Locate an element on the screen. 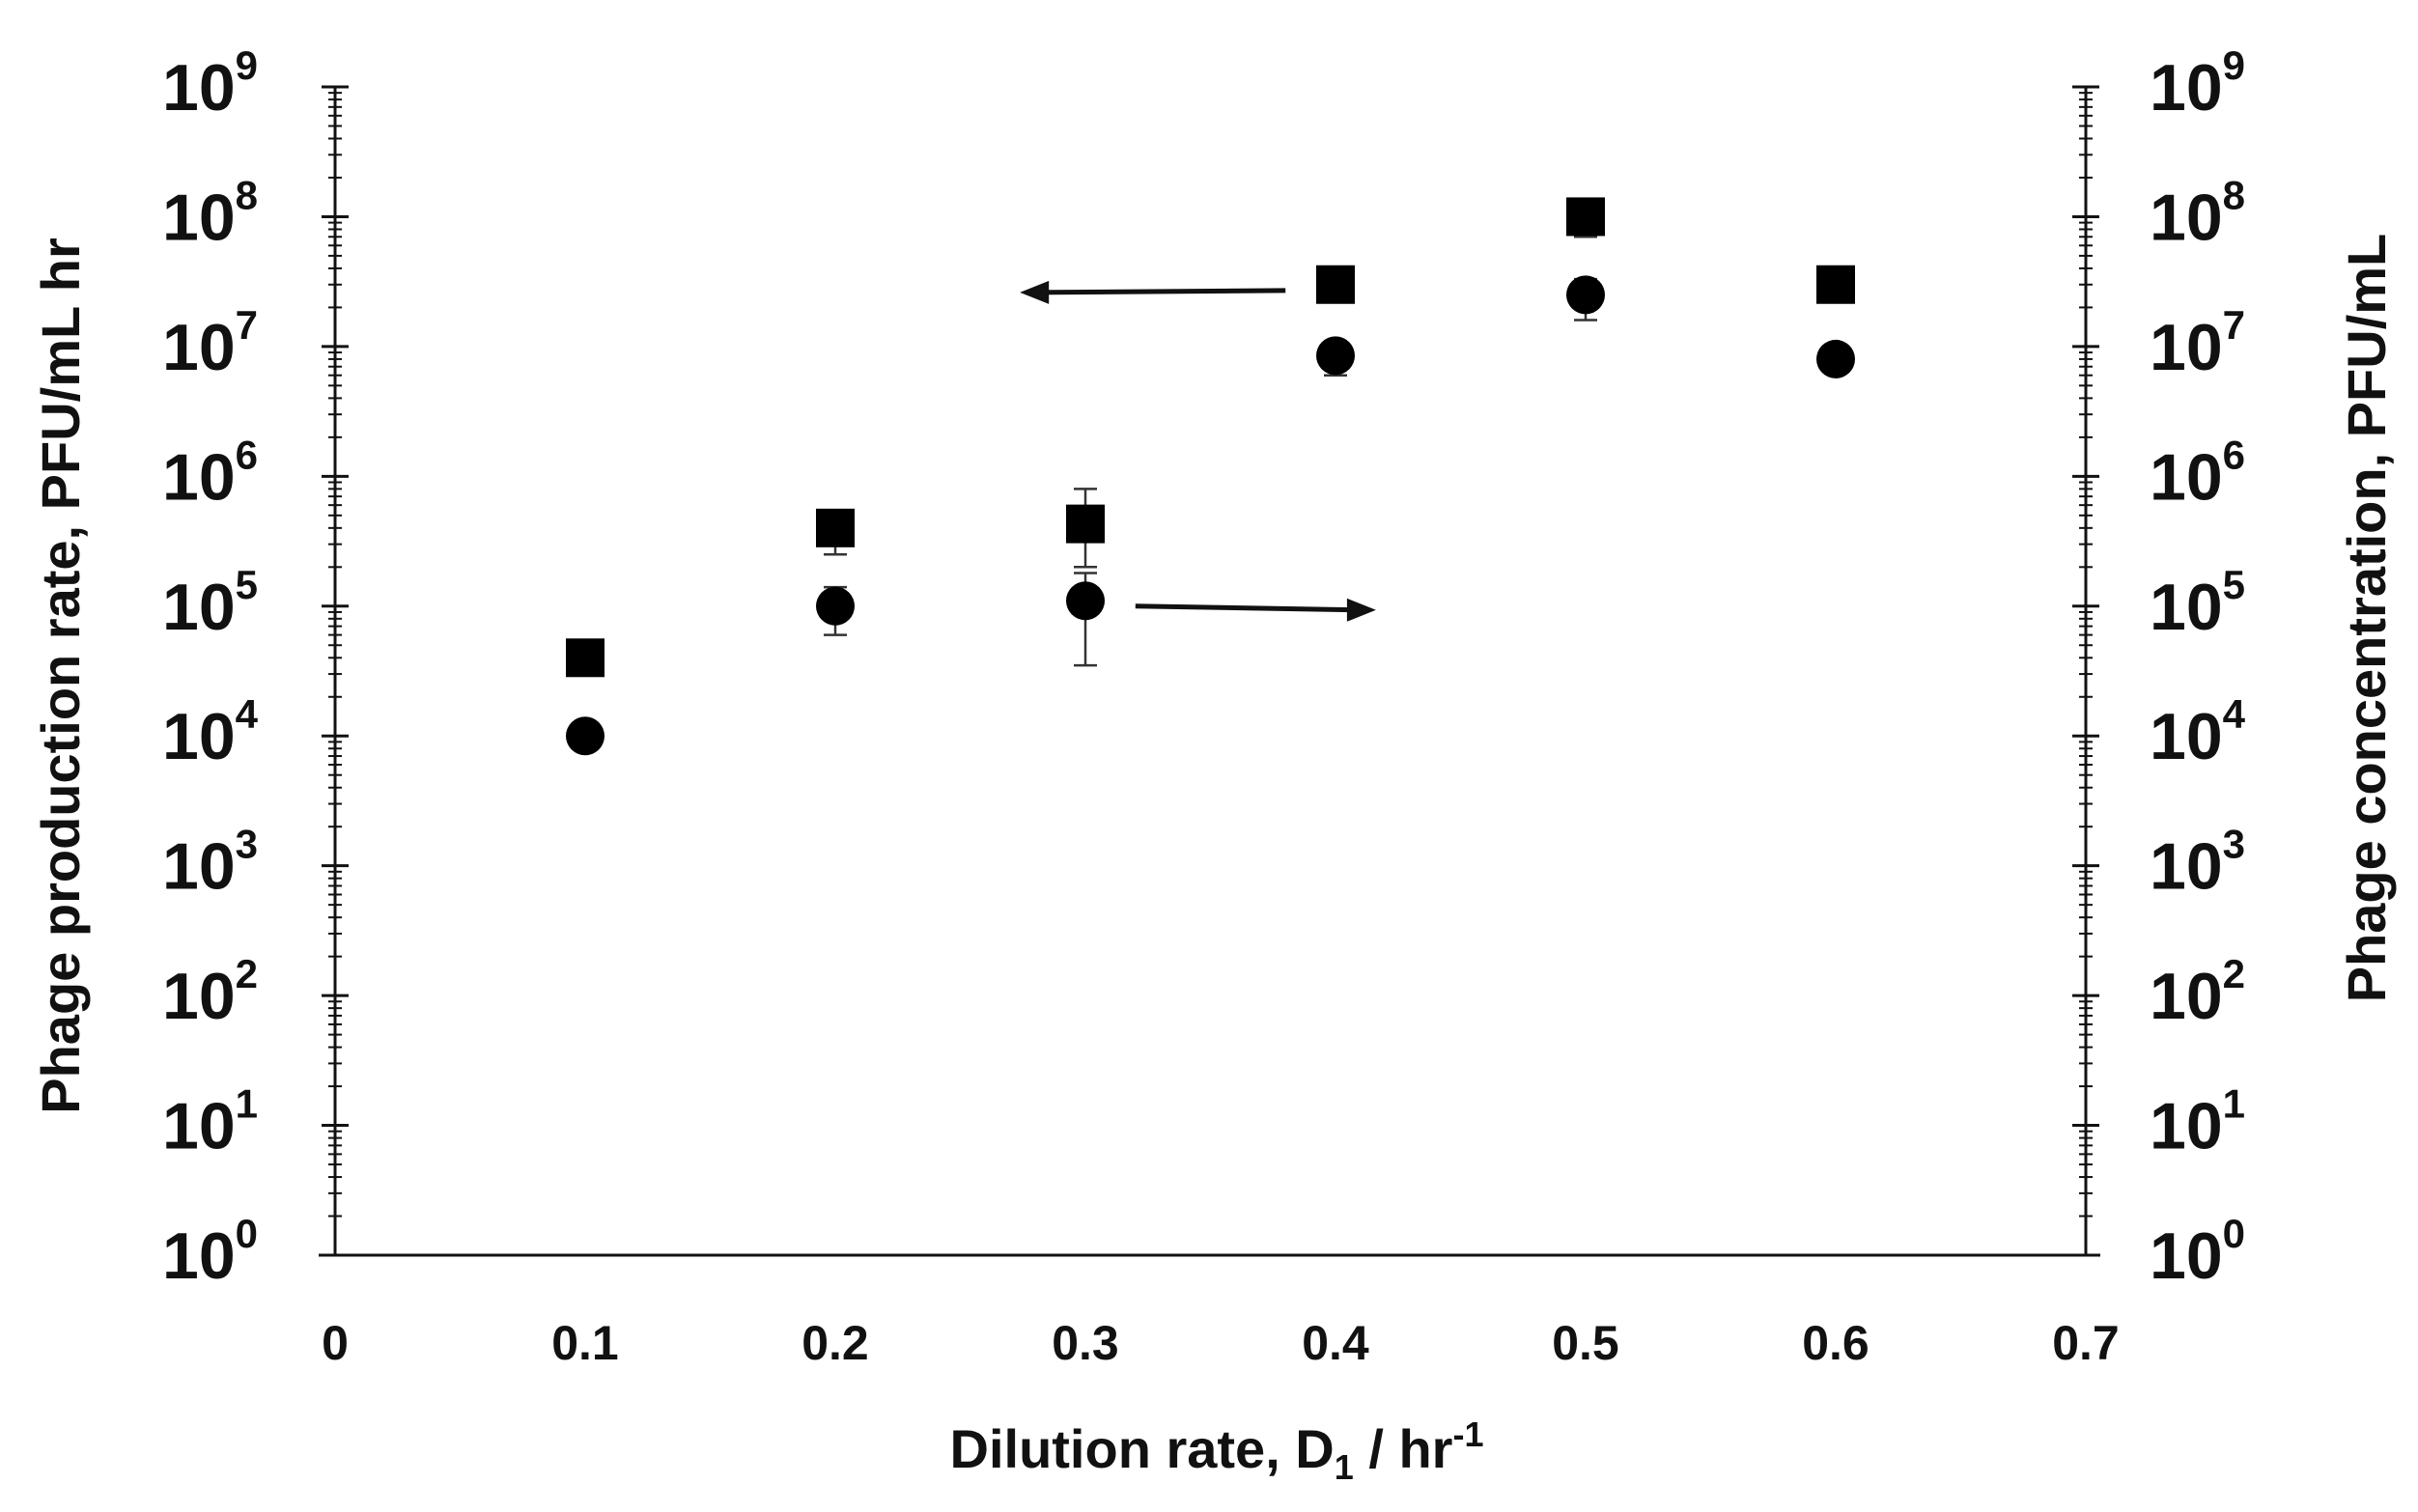  right-y-tick-label: 10⁸ is located at coordinates (2197, 213).